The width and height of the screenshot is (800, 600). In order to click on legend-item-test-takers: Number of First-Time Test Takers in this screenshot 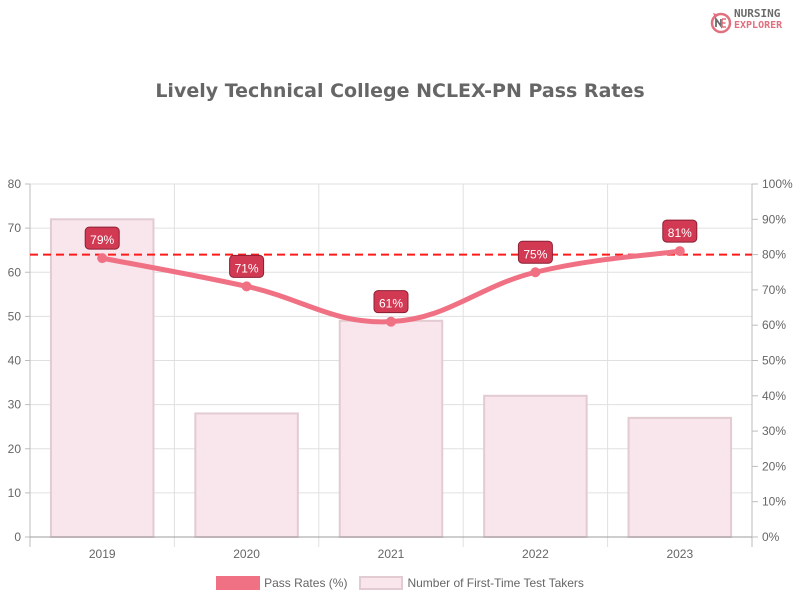, I will do `click(469, 583)`.